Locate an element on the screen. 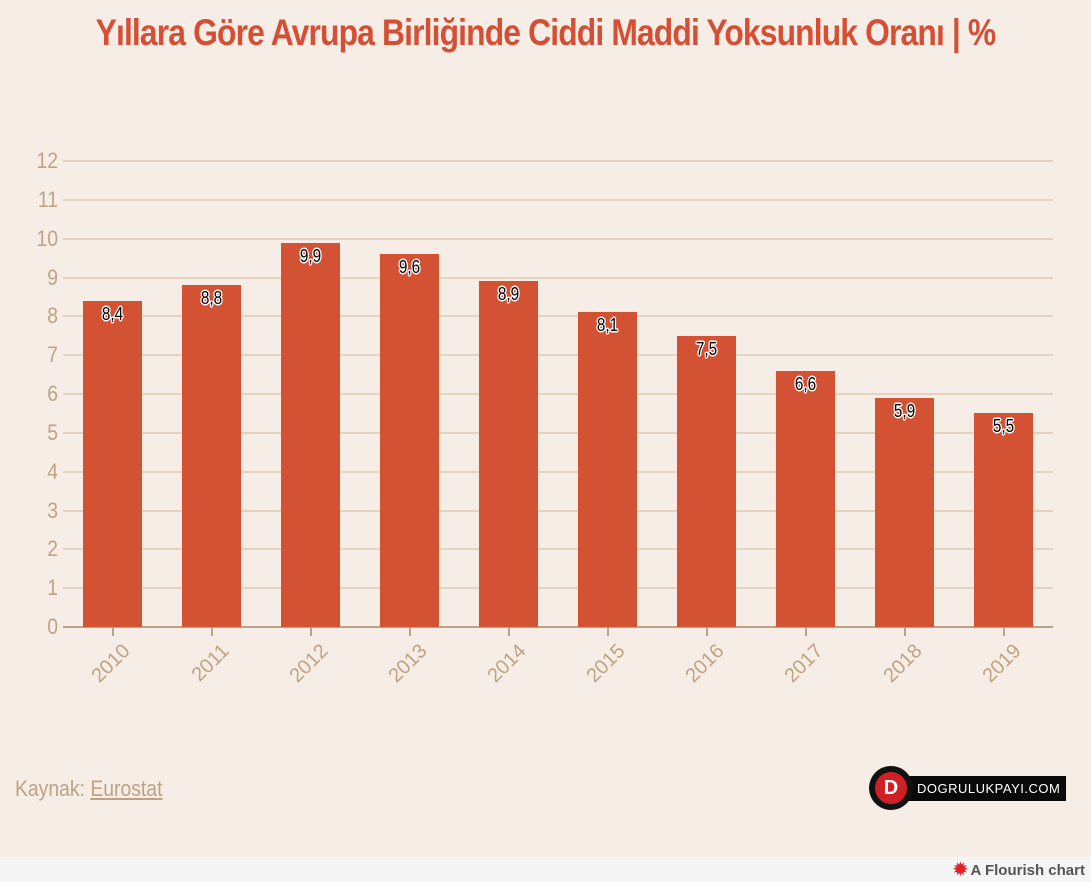 Image resolution: width=1091 pixels, height=882 pixels. bar-value-label: 9,6 is located at coordinates (409, 267).